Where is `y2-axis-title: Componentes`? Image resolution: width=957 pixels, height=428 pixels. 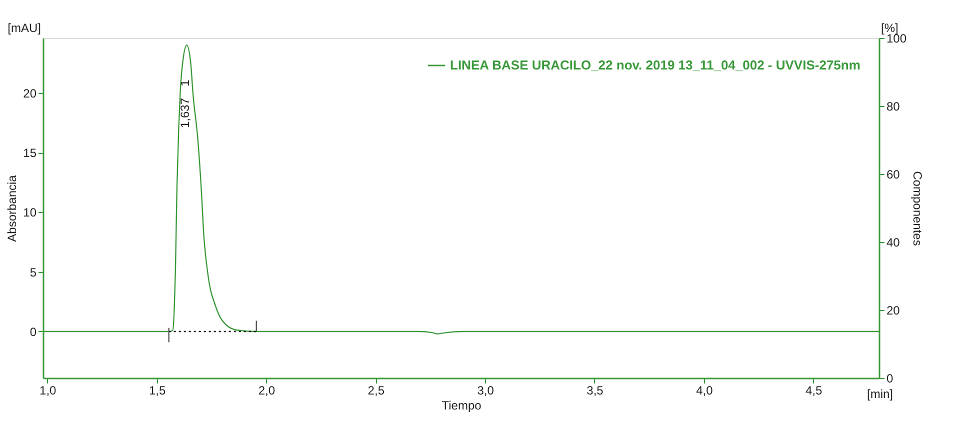
y2-axis-title: Componentes is located at coordinates (917, 208).